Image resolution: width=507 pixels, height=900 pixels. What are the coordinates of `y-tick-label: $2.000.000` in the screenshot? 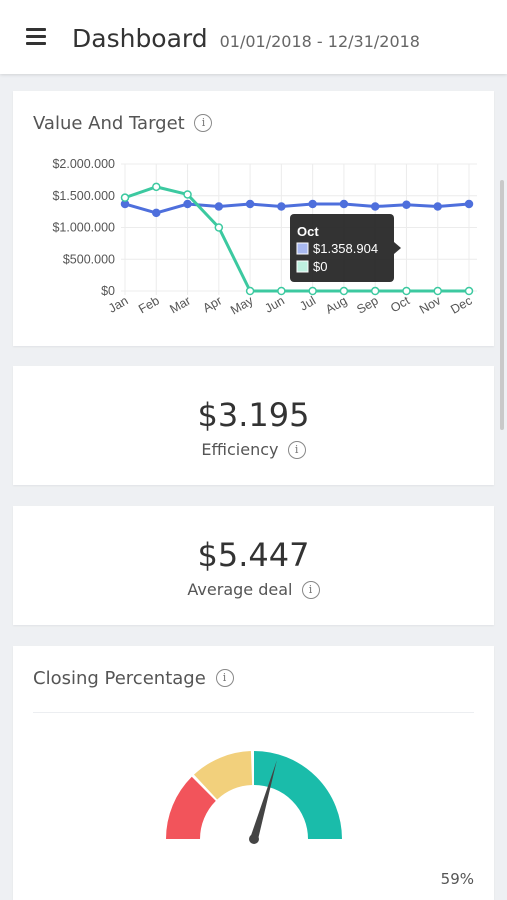 It's located at (83, 164).